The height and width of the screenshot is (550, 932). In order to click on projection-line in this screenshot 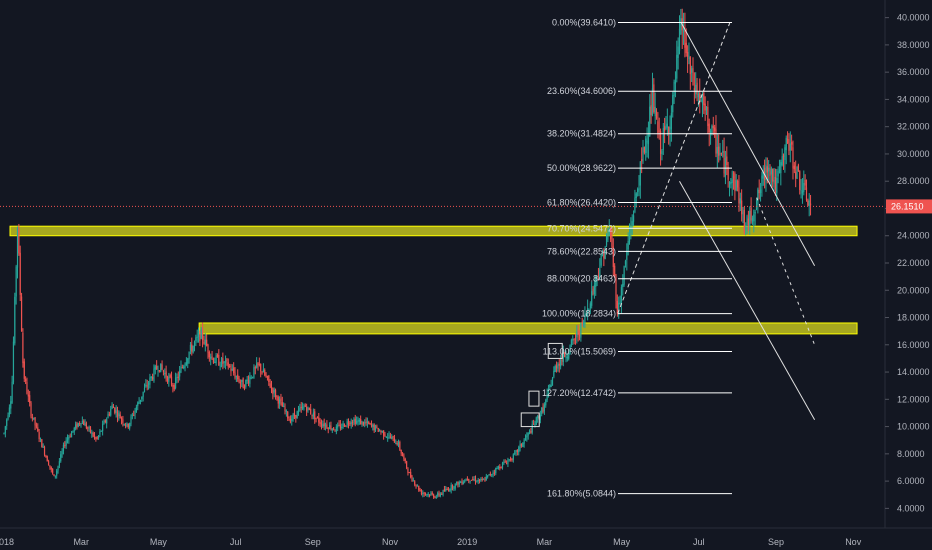, I will do `click(747, 300)`.